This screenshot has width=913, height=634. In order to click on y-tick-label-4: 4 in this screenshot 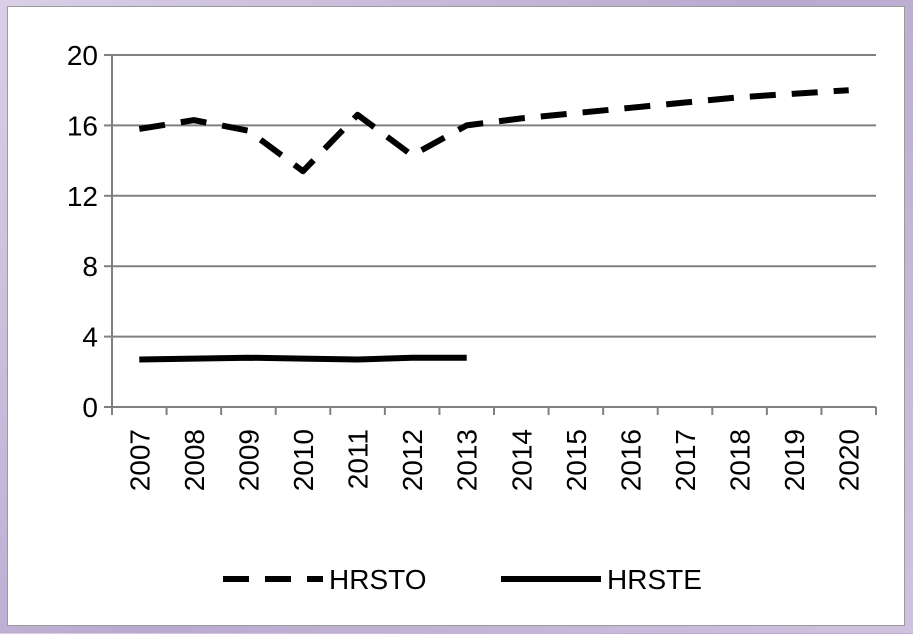, I will do `click(90, 337)`.